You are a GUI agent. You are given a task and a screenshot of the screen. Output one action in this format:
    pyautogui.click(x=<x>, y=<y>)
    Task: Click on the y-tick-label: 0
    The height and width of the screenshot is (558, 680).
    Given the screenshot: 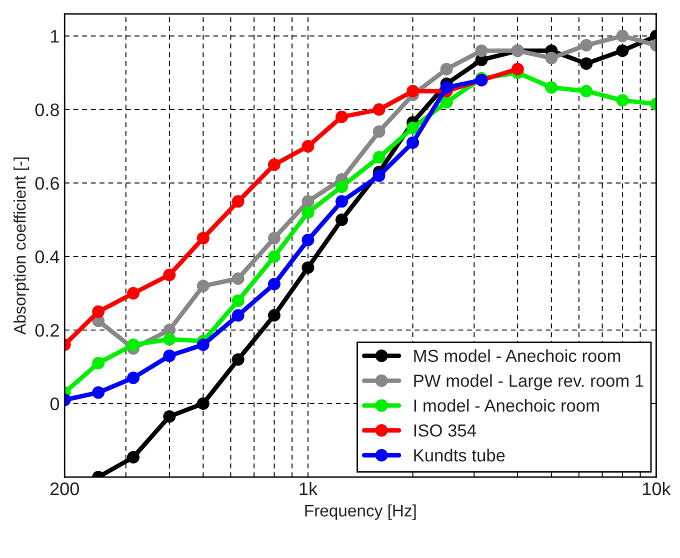 What is the action you would take?
    pyautogui.click(x=55, y=404)
    